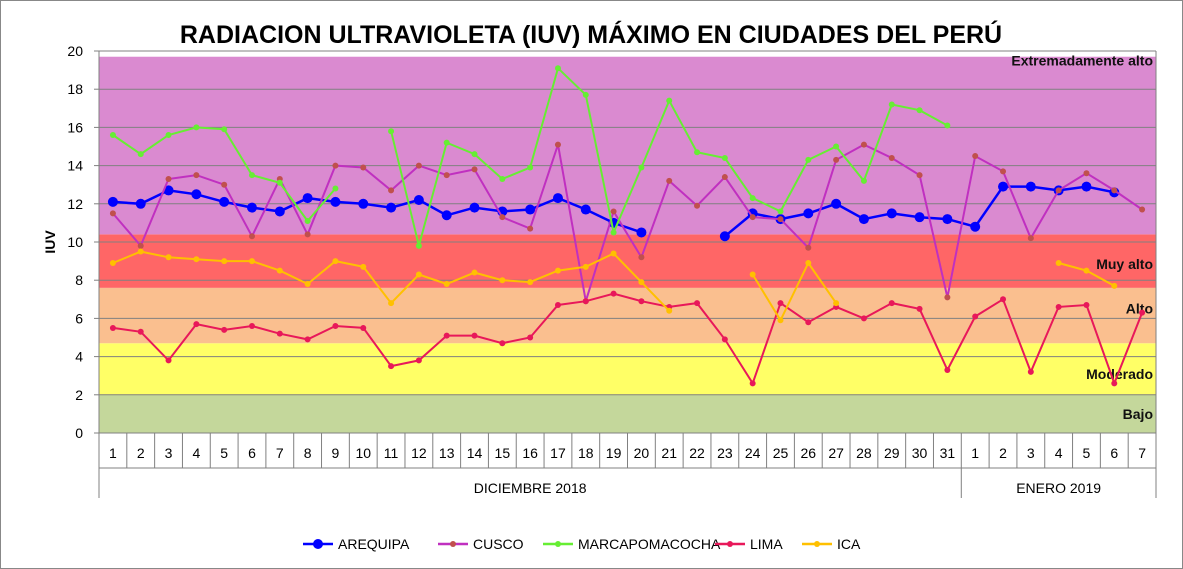 This screenshot has height=569, width=1183. What do you see at coordinates (1142, 453) in the screenshot?
I see `x-tick-label: 7` at bounding box center [1142, 453].